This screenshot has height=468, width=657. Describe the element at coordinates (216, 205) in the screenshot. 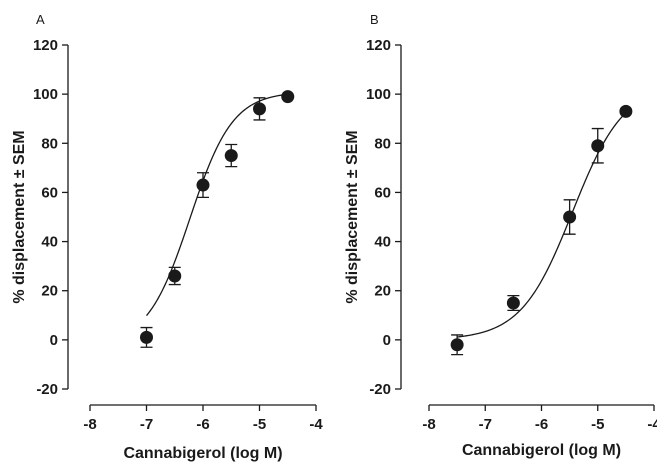

I see `fit-curve` at that location.